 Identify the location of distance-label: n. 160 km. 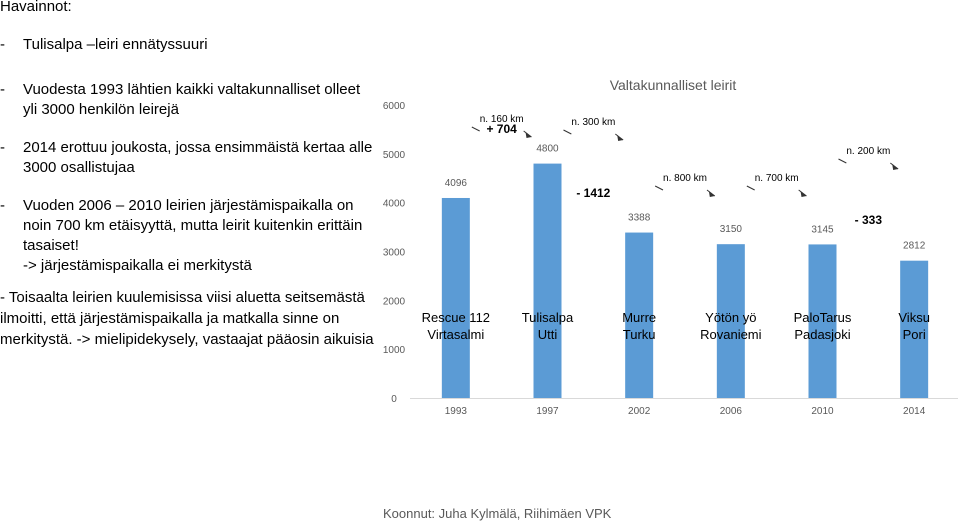
(502, 119).